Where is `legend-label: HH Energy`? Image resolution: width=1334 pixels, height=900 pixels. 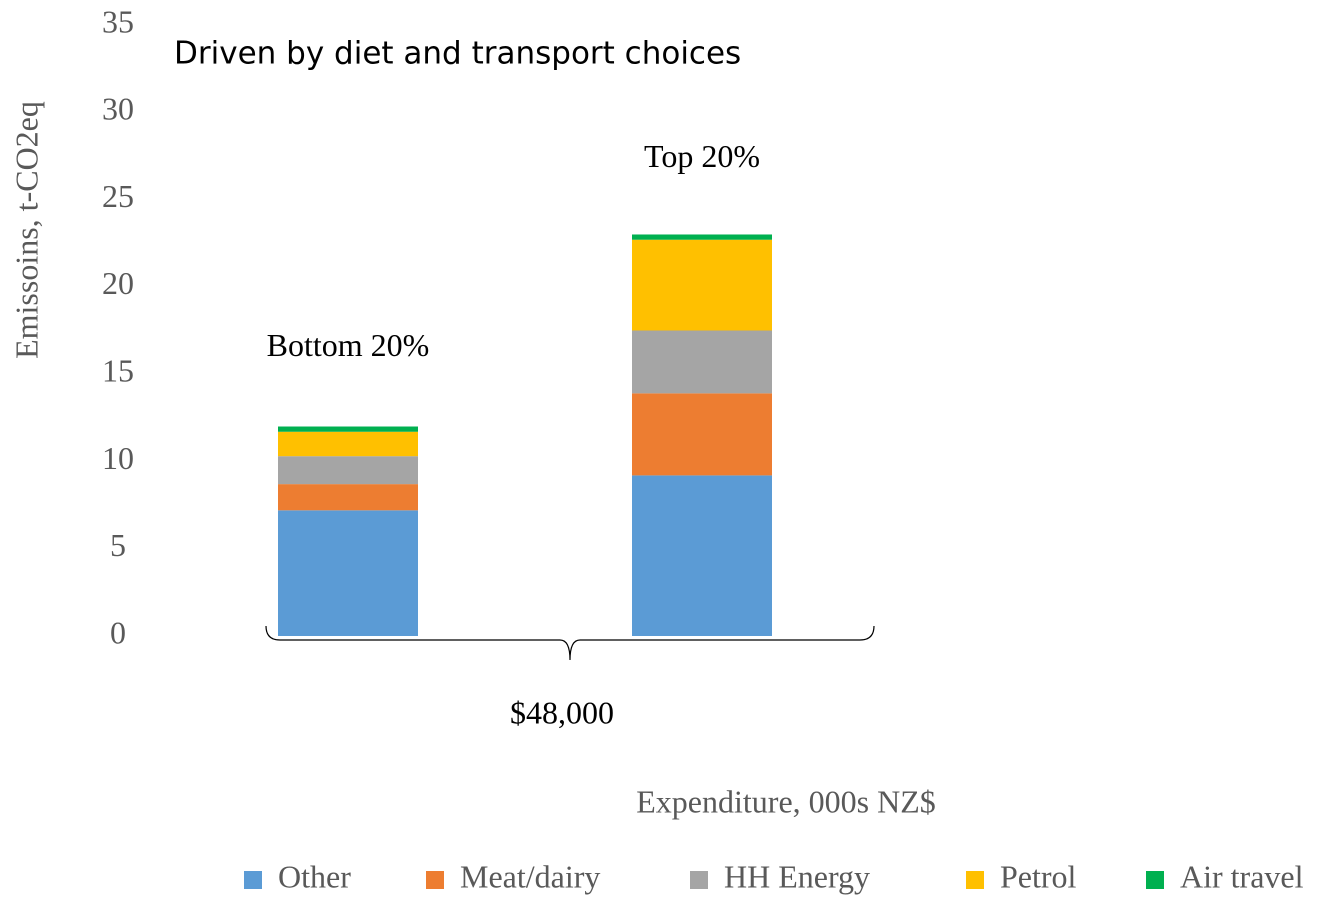
legend-label: HH Energy is located at coordinates (797, 876).